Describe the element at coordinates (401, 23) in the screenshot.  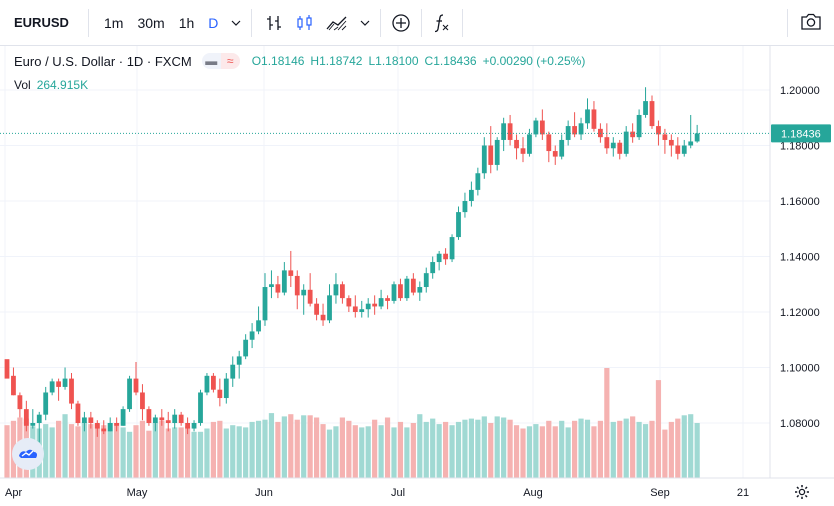
I see `compare-symbol-button` at that location.